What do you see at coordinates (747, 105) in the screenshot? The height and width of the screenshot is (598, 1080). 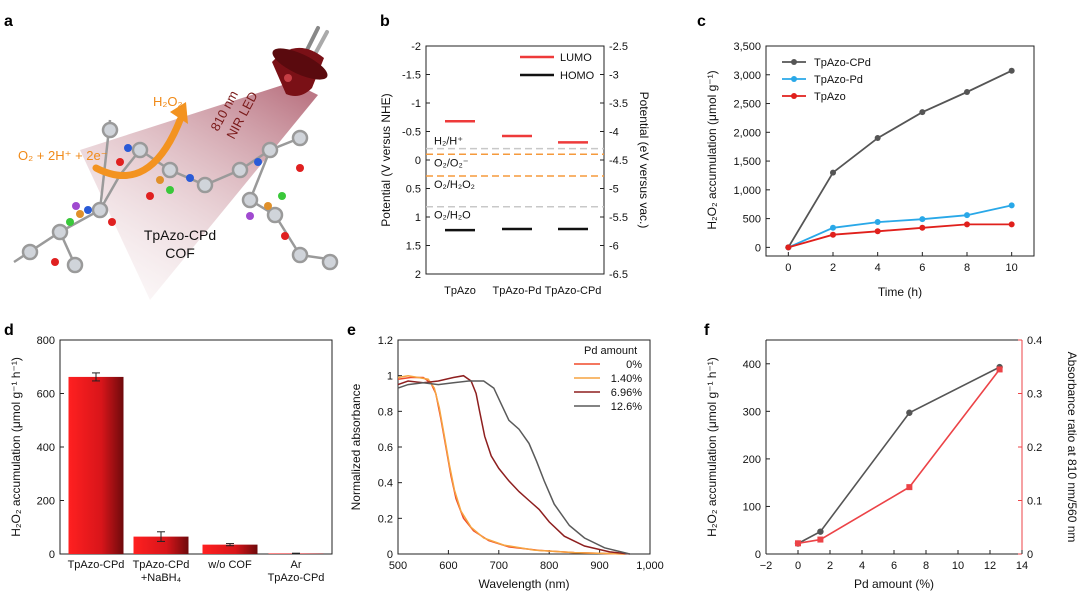 I see `c-ytick-label: 2,500` at bounding box center [747, 105].